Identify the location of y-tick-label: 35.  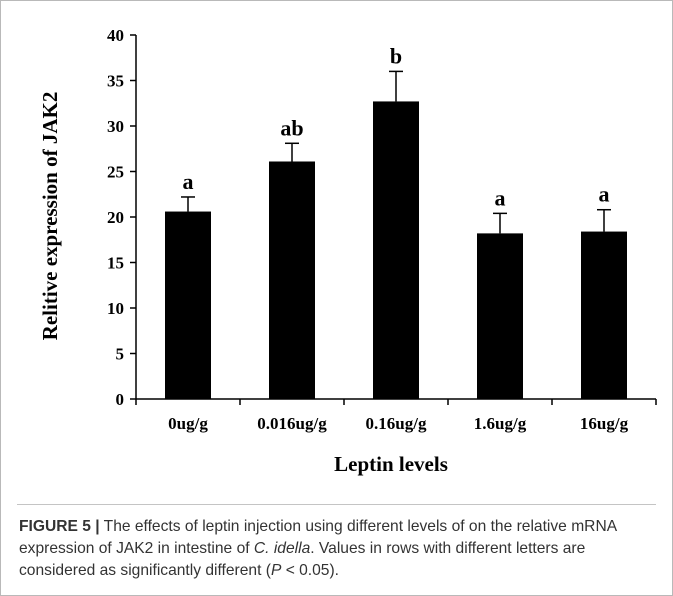
(115, 81).